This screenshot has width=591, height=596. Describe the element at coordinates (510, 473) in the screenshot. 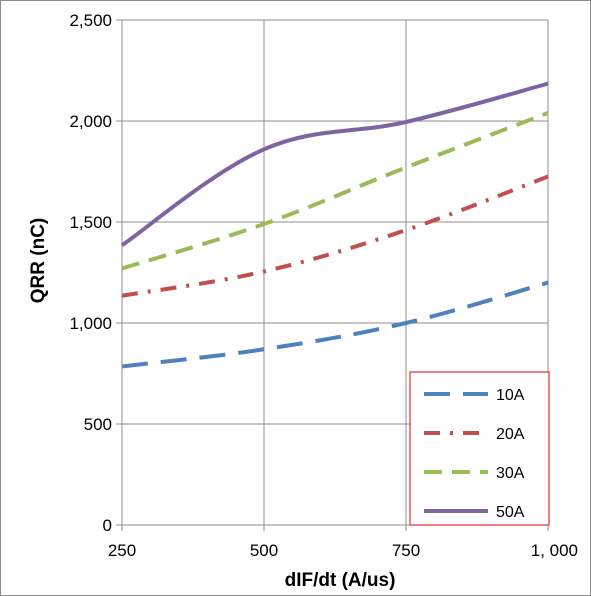

I see `legend-label-30A: 30A` at that location.